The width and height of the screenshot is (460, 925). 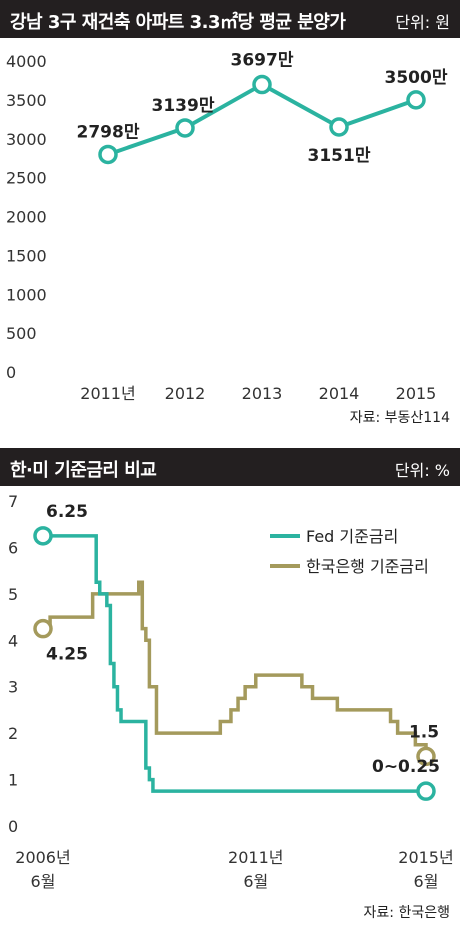 What do you see at coordinates (107, 393) in the screenshot?
I see `x-tick-label: 2011년` at bounding box center [107, 393].